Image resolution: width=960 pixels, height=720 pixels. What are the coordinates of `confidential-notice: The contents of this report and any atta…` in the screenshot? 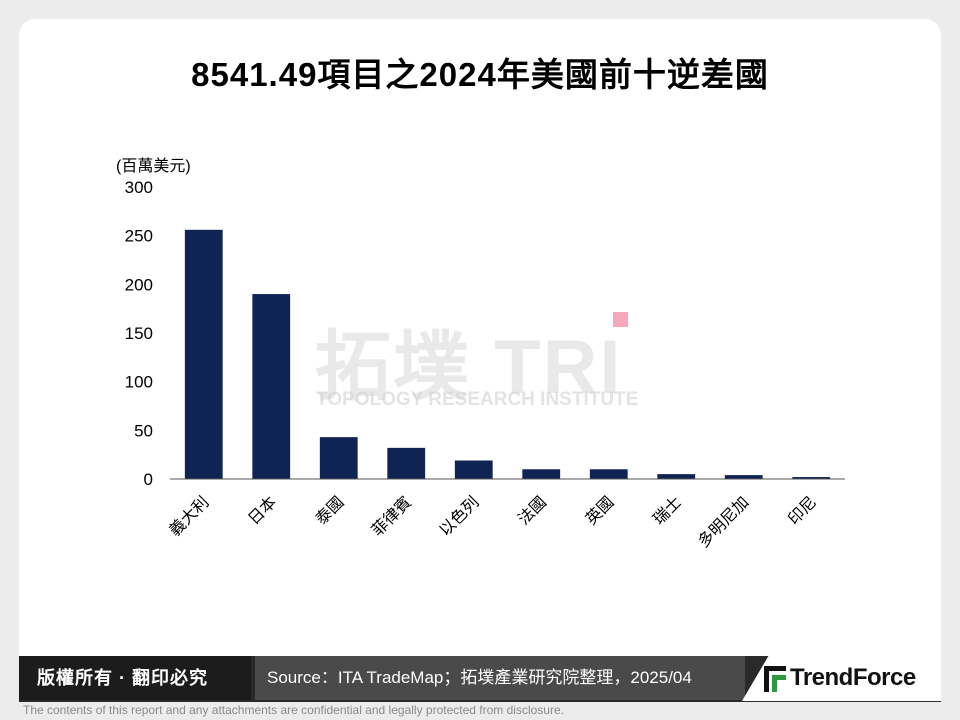 It's located at (293, 710).